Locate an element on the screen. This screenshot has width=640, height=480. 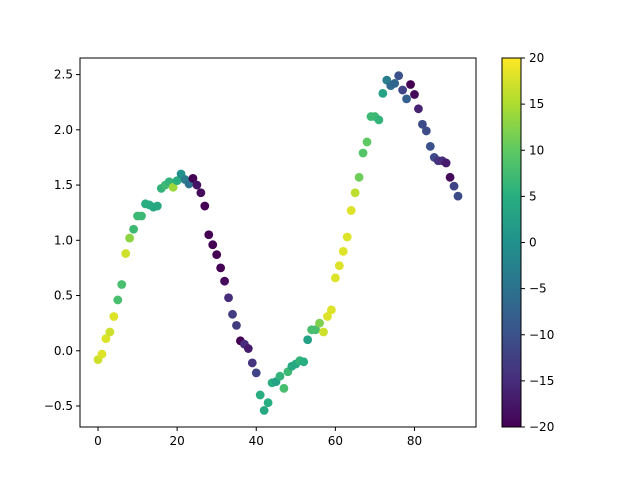
colorbar-tick-label: 0 is located at coordinates (533, 243).